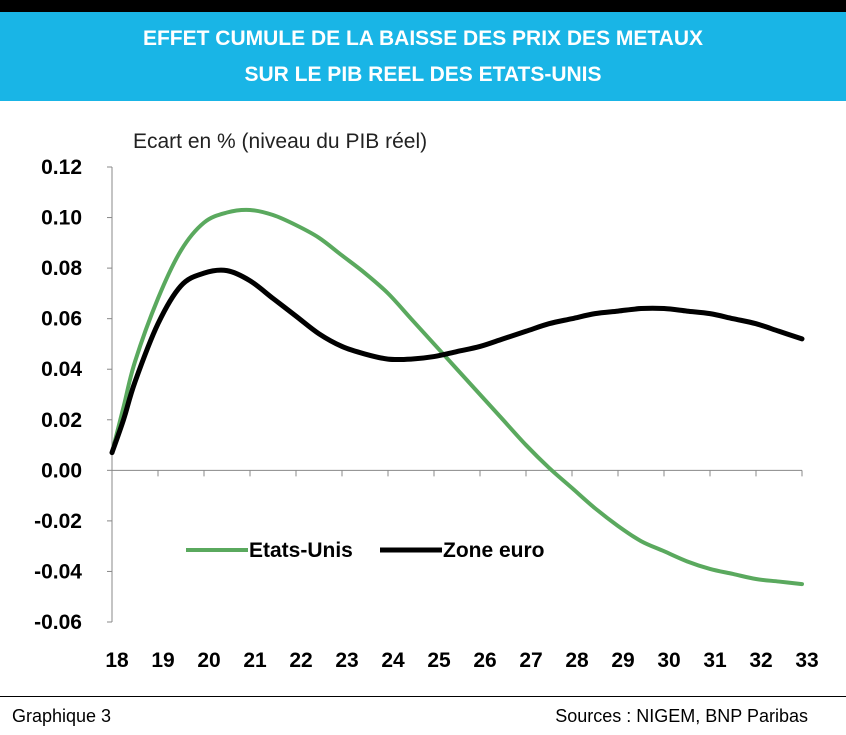  What do you see at coordinates (61, 268) in the screenshot?
I see `y-tick-label: 0.08` at bounding box center [61, 268].